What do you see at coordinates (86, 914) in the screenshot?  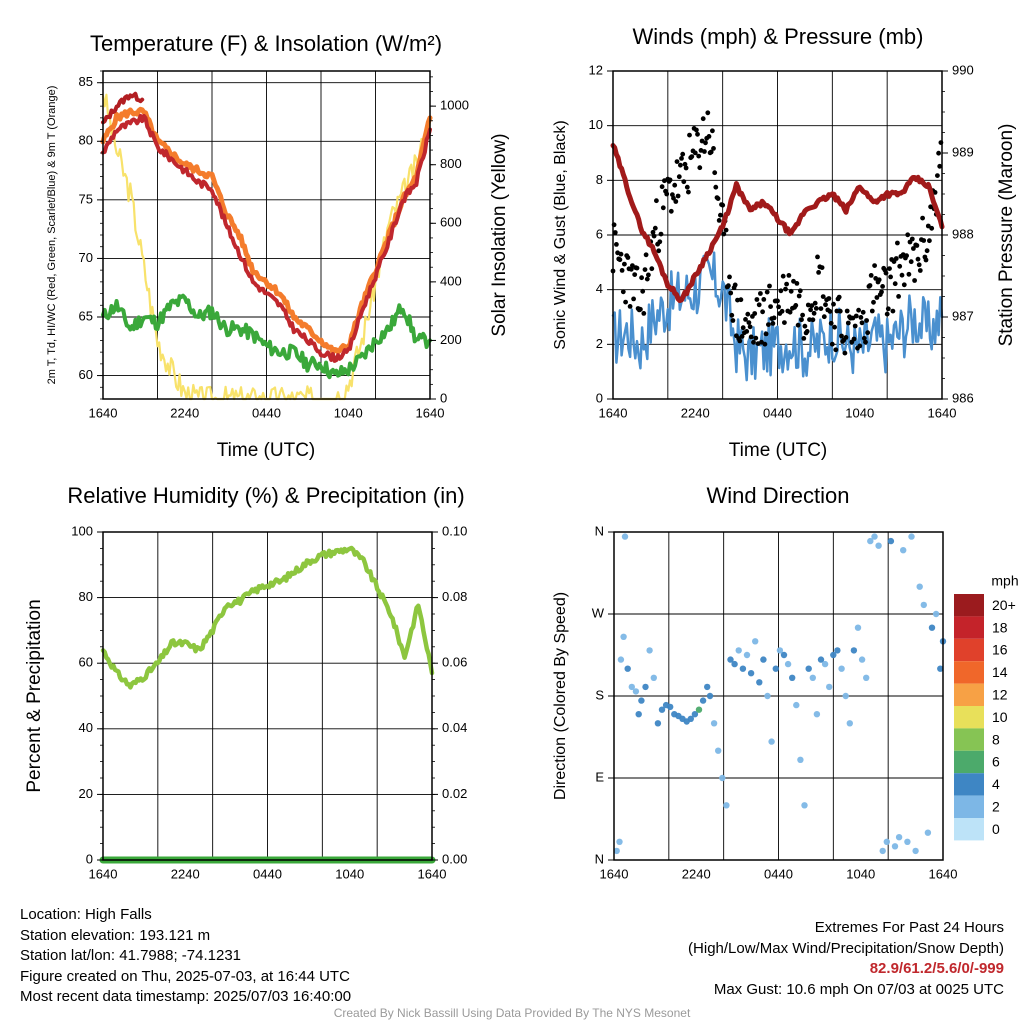 I see `location-label: Location: High Falls` at bounding box center [86, 914].